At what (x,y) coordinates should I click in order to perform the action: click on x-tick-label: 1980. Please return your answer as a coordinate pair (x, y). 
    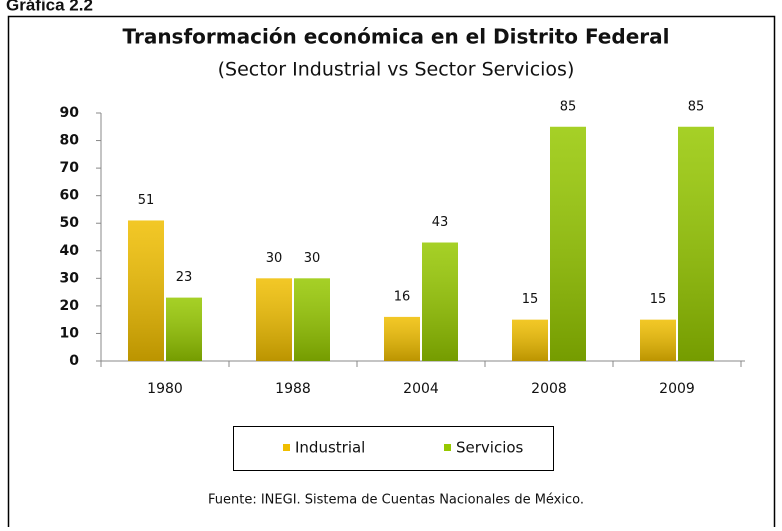
    Looking at the image, I should click on (165, 389).